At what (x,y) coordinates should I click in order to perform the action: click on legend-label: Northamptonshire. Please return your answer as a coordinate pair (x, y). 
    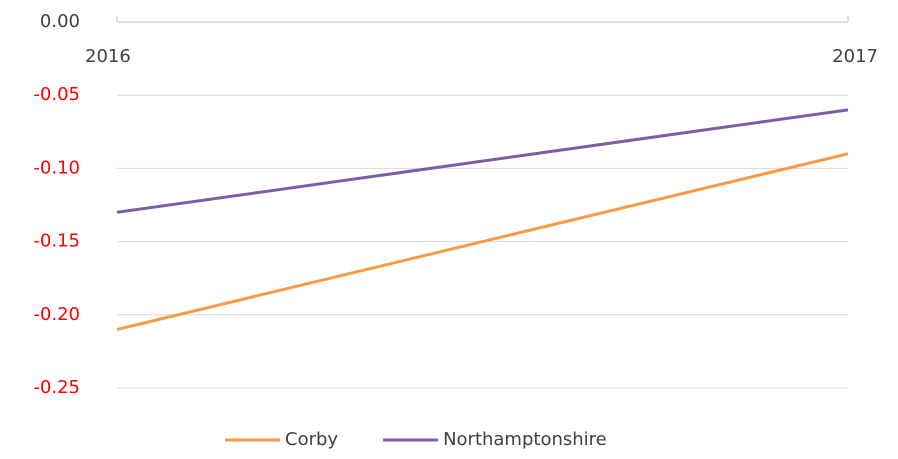
    Looking at the image, I should click on (525, 439).